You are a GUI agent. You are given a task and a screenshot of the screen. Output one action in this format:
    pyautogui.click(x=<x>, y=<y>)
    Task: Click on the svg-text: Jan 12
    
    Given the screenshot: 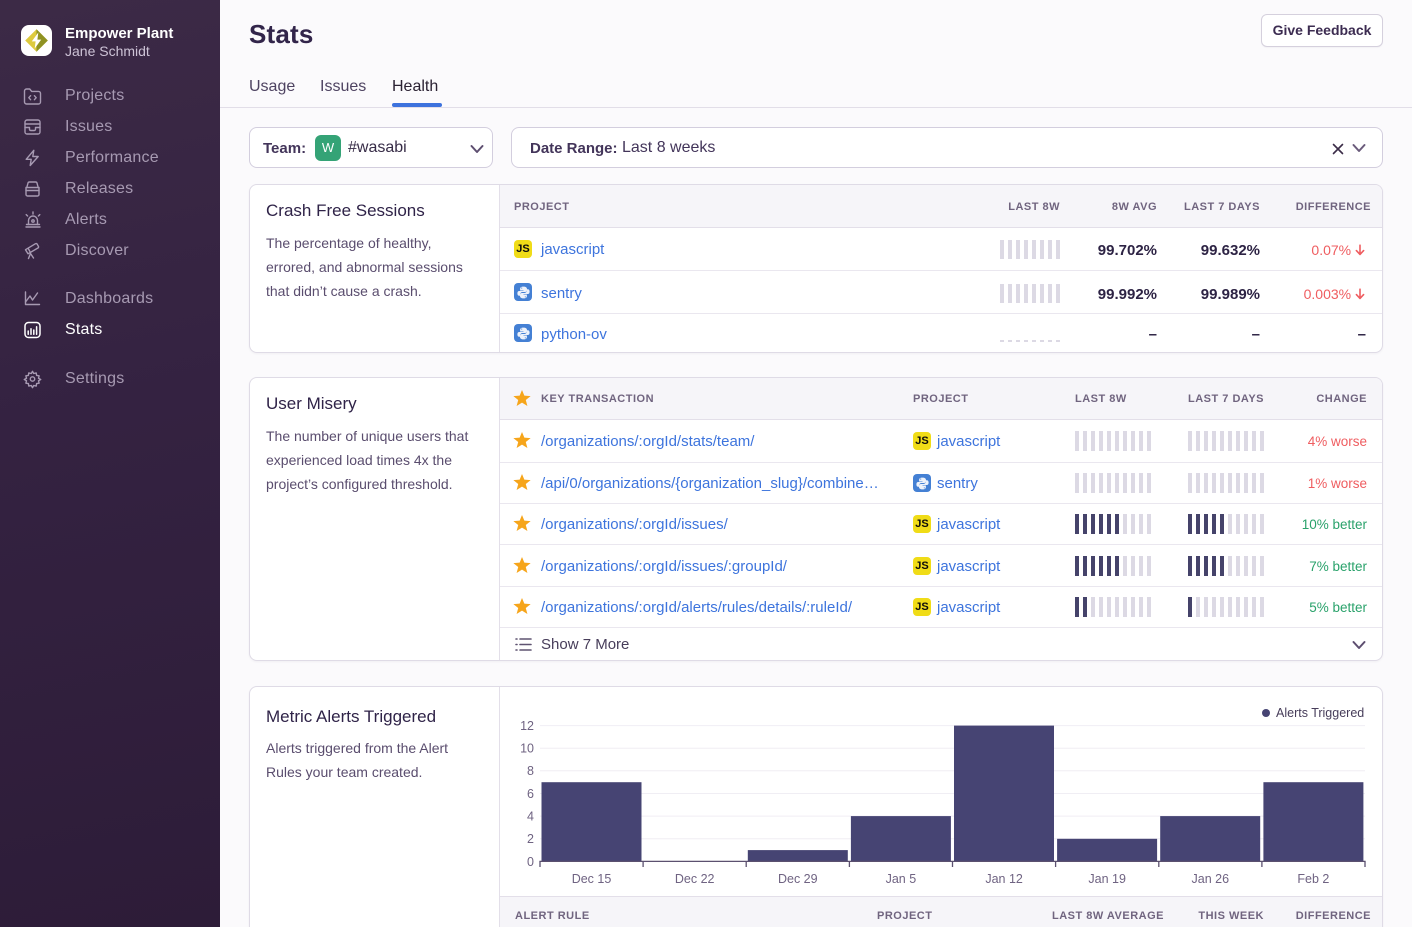 What is the action you would take?
    pyautogui.click(x=1004, y=879)
    